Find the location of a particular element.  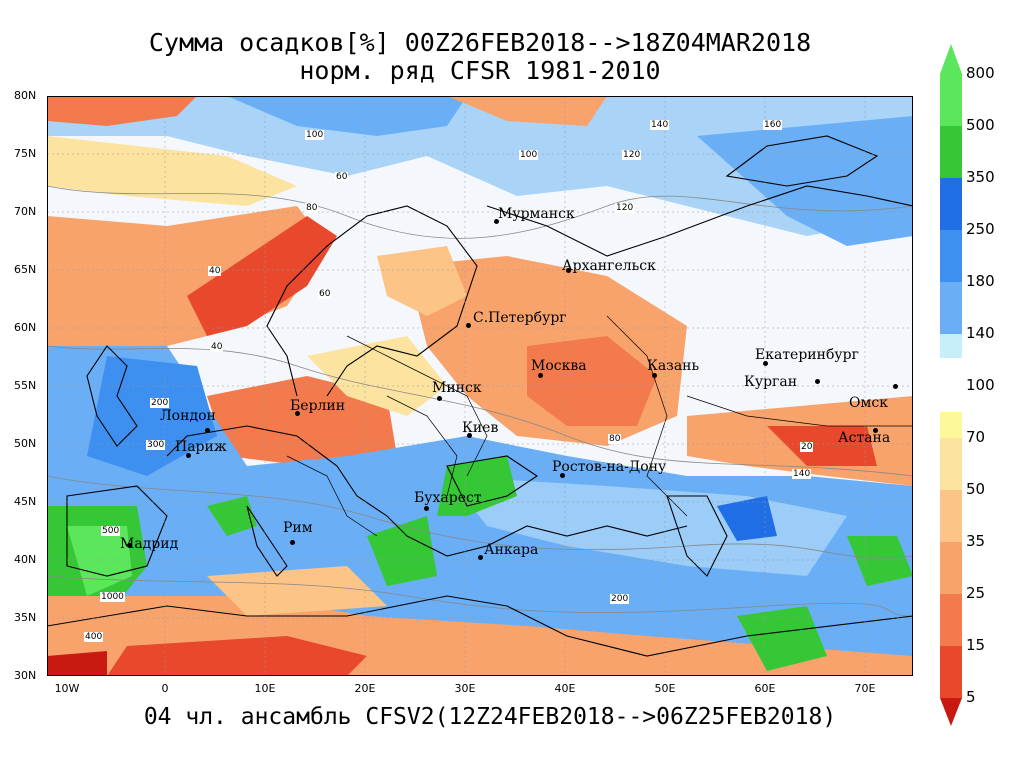

field-green-balkans is located at coordinates (402, 551).